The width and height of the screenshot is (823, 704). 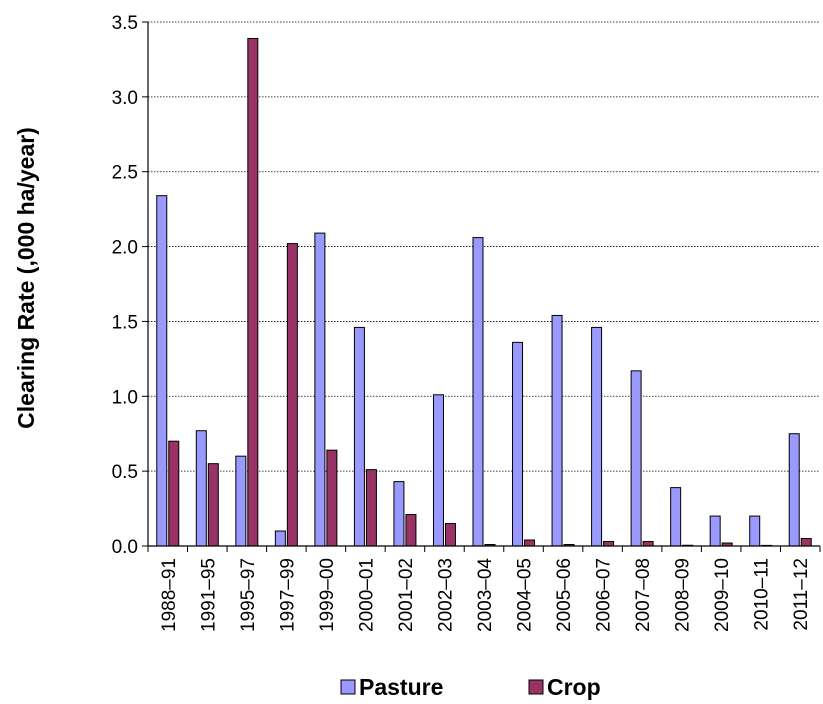 I want to click on y-tick-label: 3.0, so click(x=125, y=98).